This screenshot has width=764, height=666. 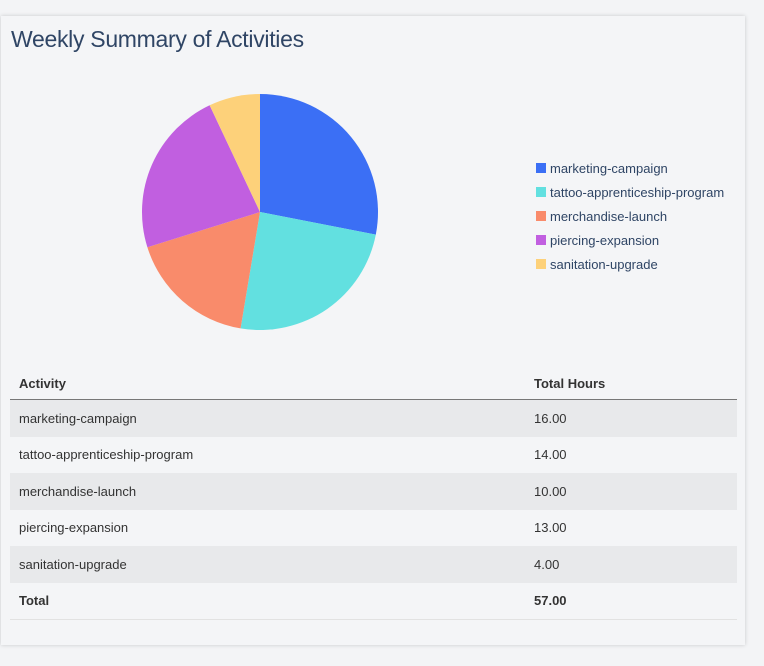 What do you see at coordinates (319, 164) in the screenshot?
I see `pie-slice-marketing-campaign` at bounding box center [319, 164].